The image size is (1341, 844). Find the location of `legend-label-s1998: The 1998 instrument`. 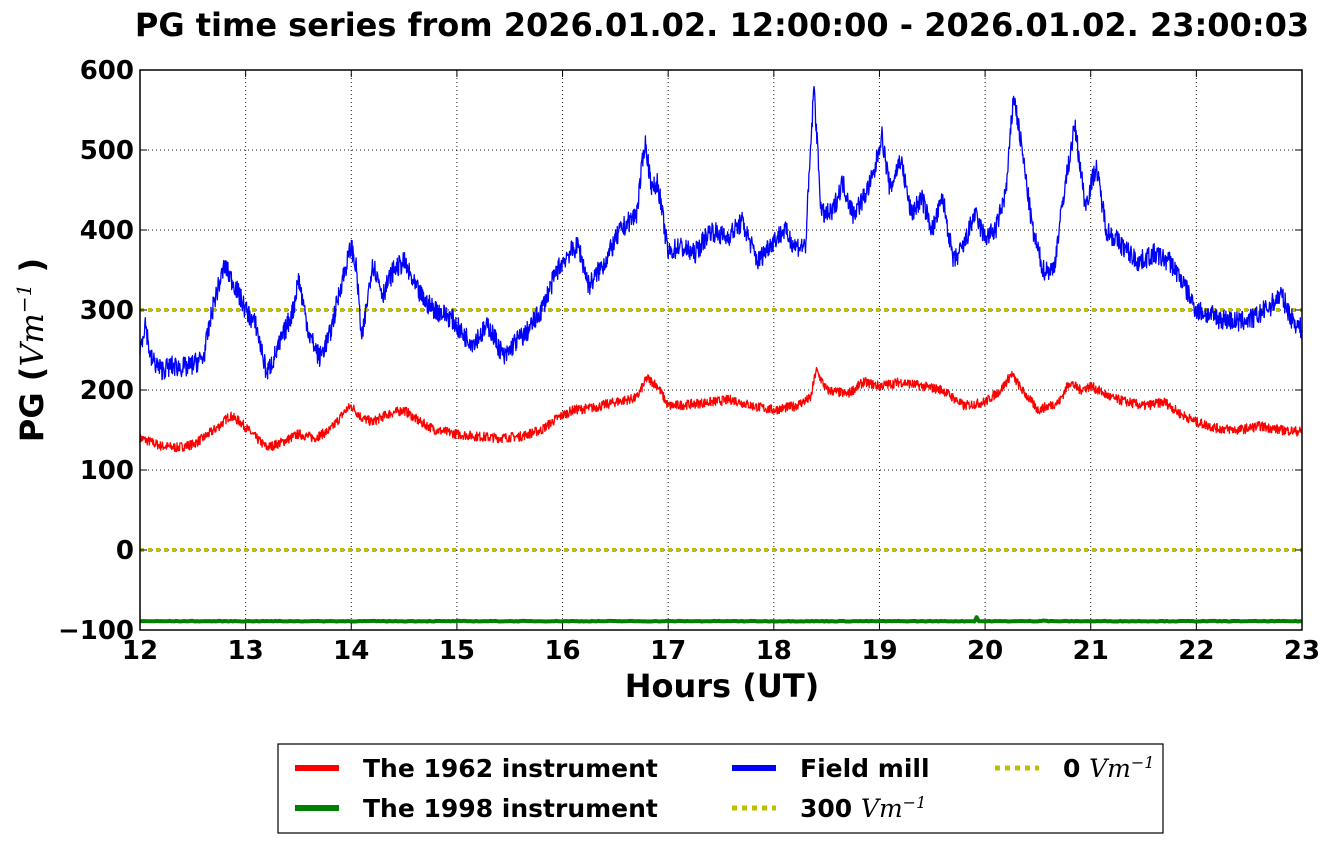

legend-label-s1998: The 1998 instrument is located at coordinates (510, 808).